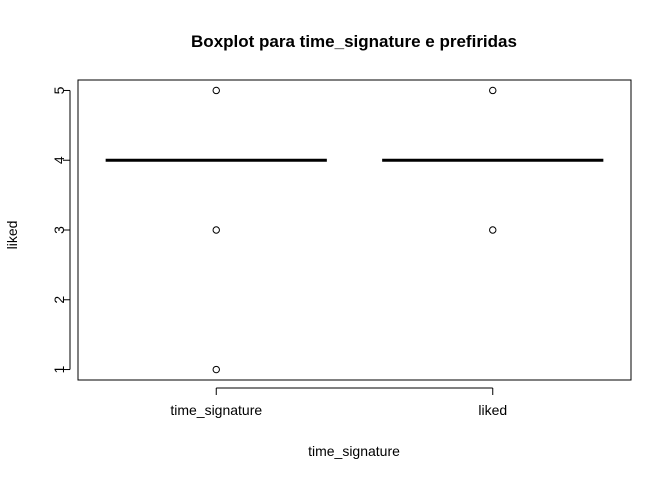  Describe the element at coordinates (59, 300) in the screenshot. I see `y-tick-label: 2` at that location.